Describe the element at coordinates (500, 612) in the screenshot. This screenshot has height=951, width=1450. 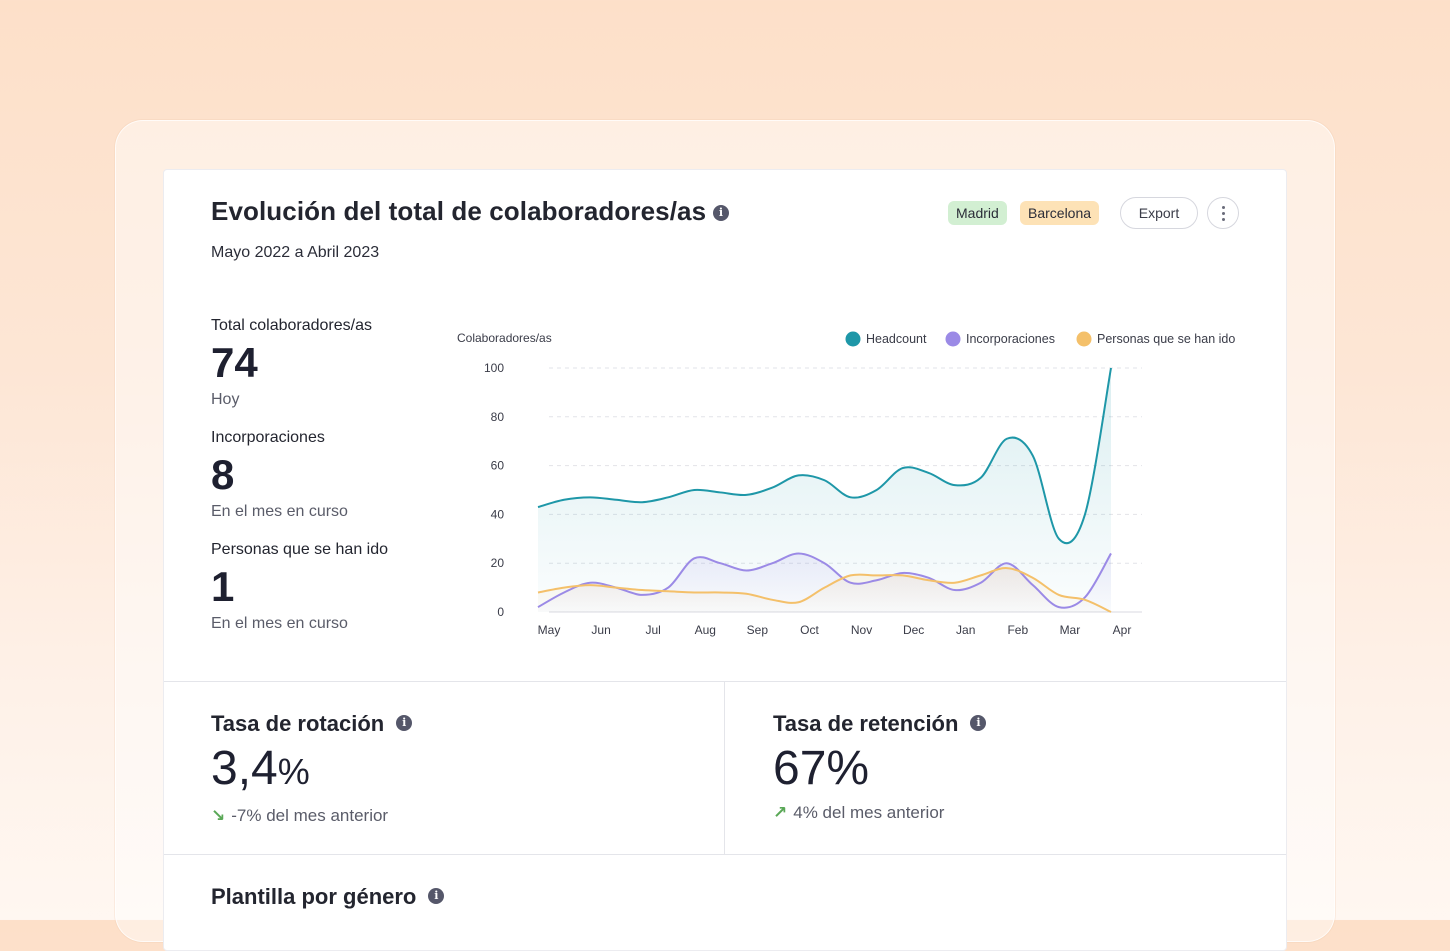
I see `y-tick-label: 0` at that location.